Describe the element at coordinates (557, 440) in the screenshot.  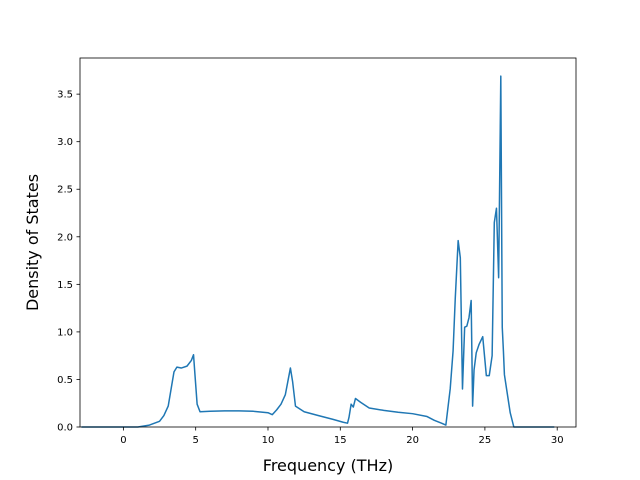
I see `x-tick-label: 30` at that location.